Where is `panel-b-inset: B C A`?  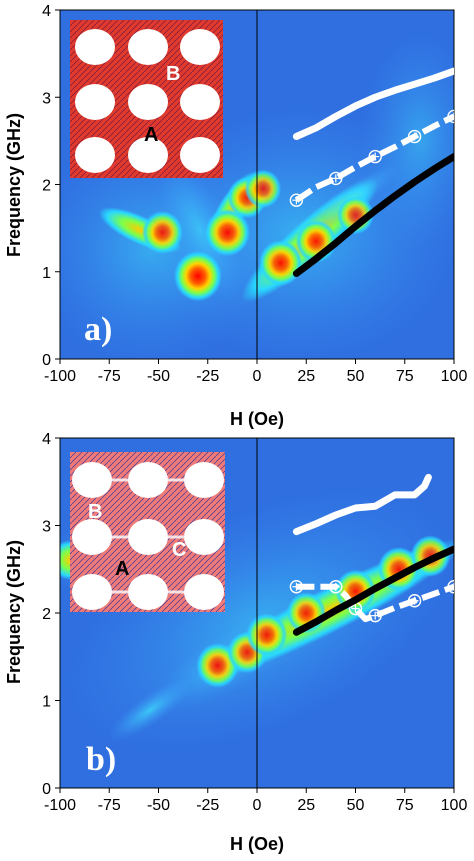 panel-b-inset: B C A is located at coordinates (147, 532).